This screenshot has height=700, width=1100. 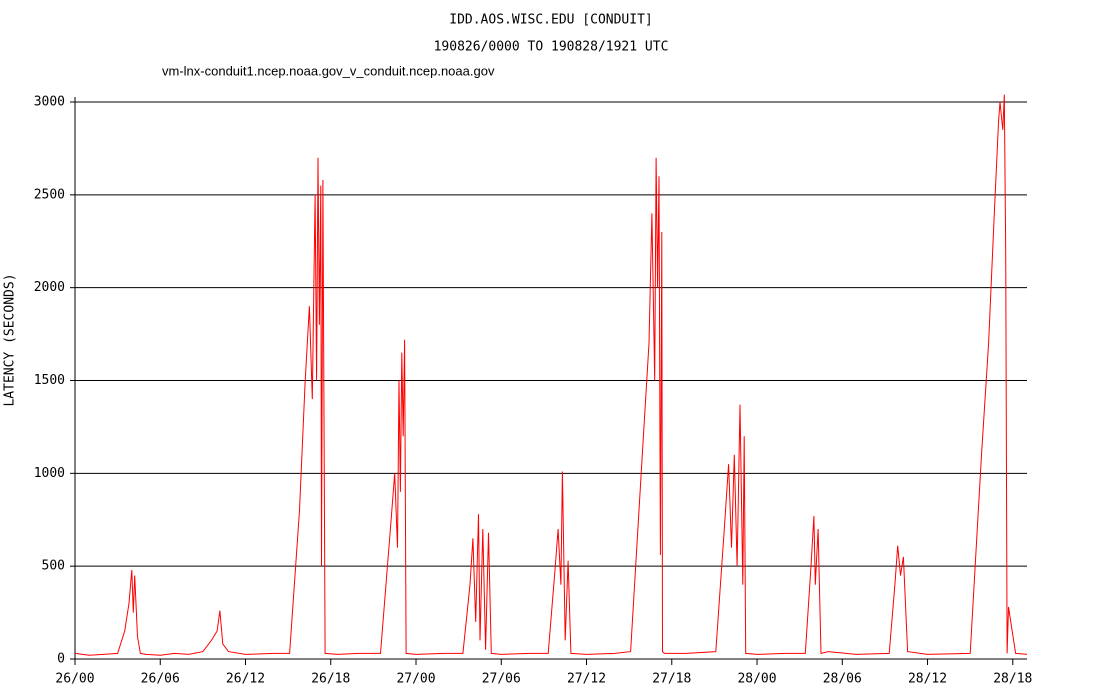 I want to click on x-tick-label: 27/12, so click(x=586, y=679).